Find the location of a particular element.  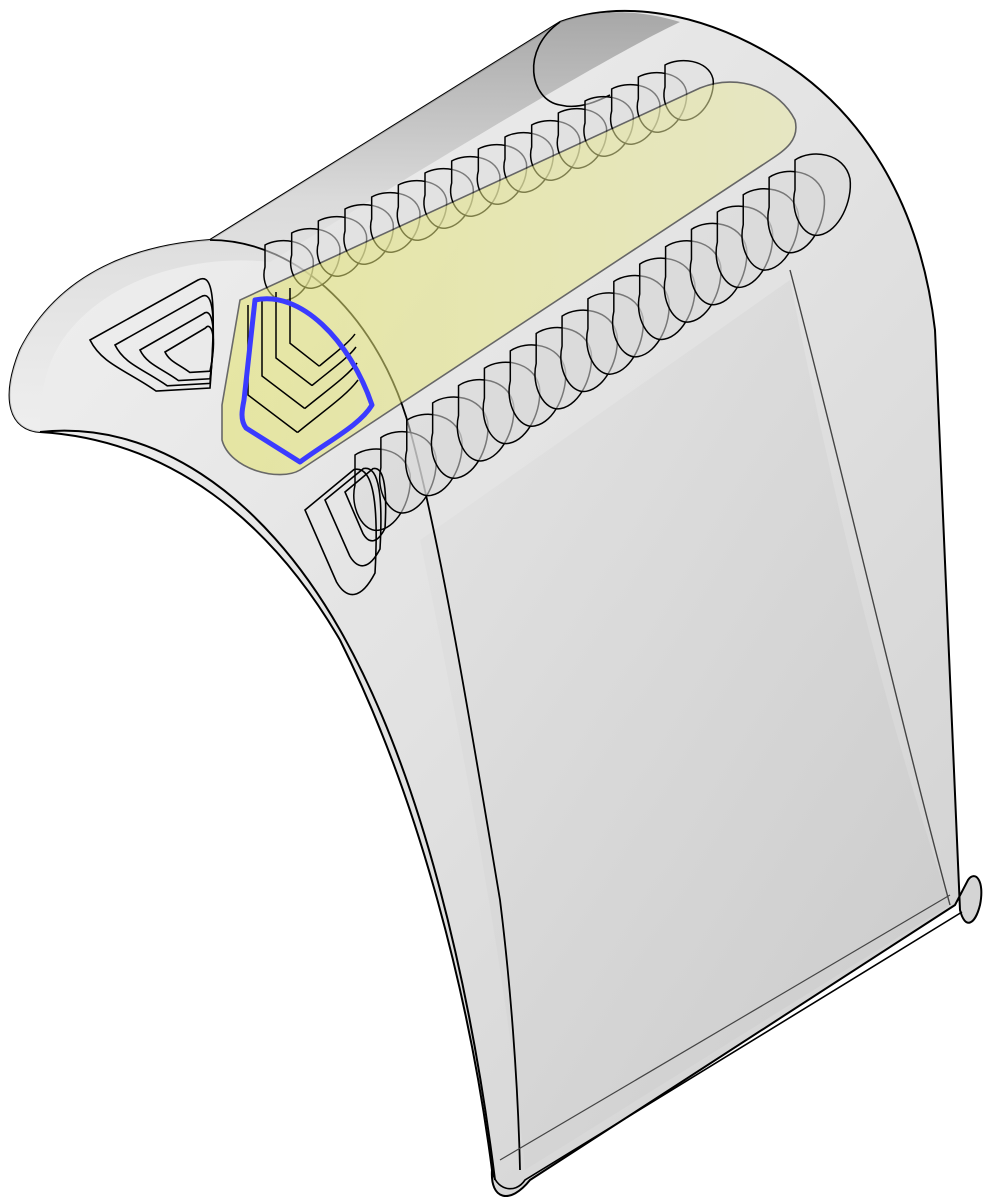

selected-loop-outline is located at coordinates (307, 380).